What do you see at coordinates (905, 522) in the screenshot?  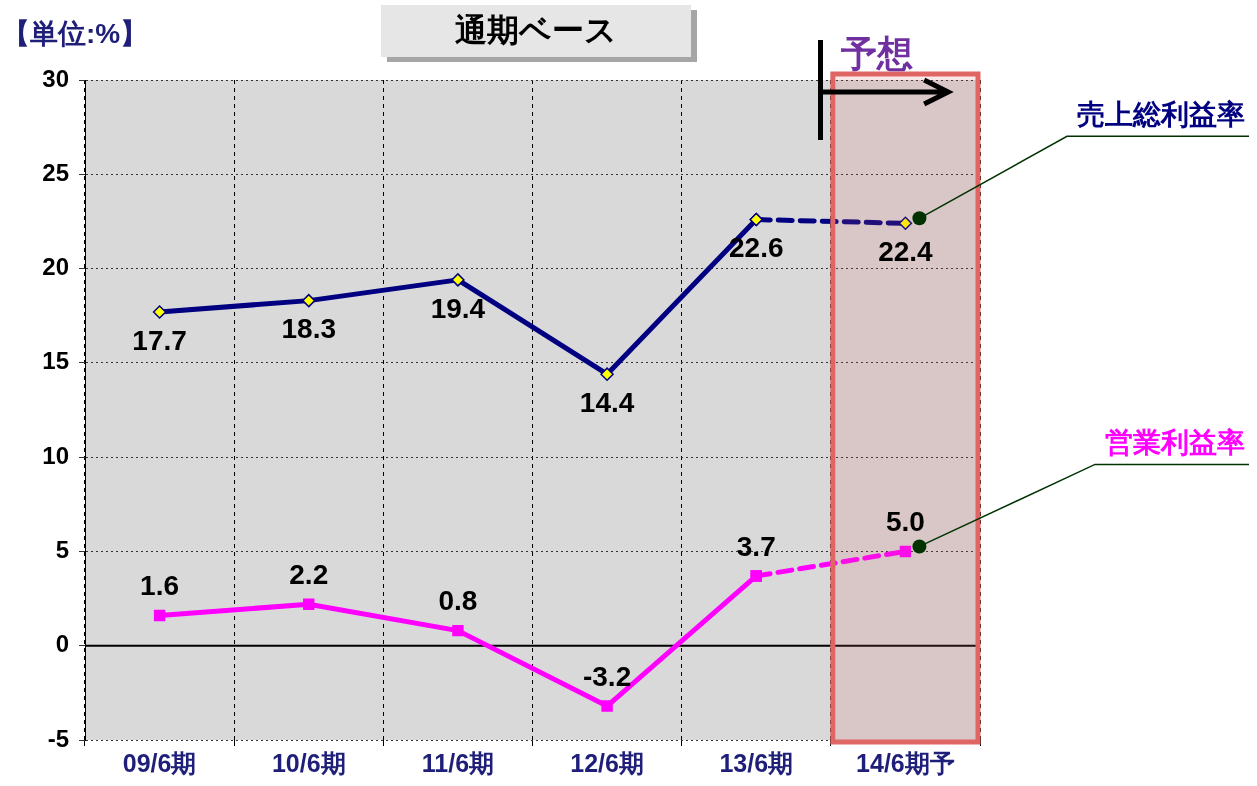 I see `data-label: 5.0` at bounding box center [905, 522].